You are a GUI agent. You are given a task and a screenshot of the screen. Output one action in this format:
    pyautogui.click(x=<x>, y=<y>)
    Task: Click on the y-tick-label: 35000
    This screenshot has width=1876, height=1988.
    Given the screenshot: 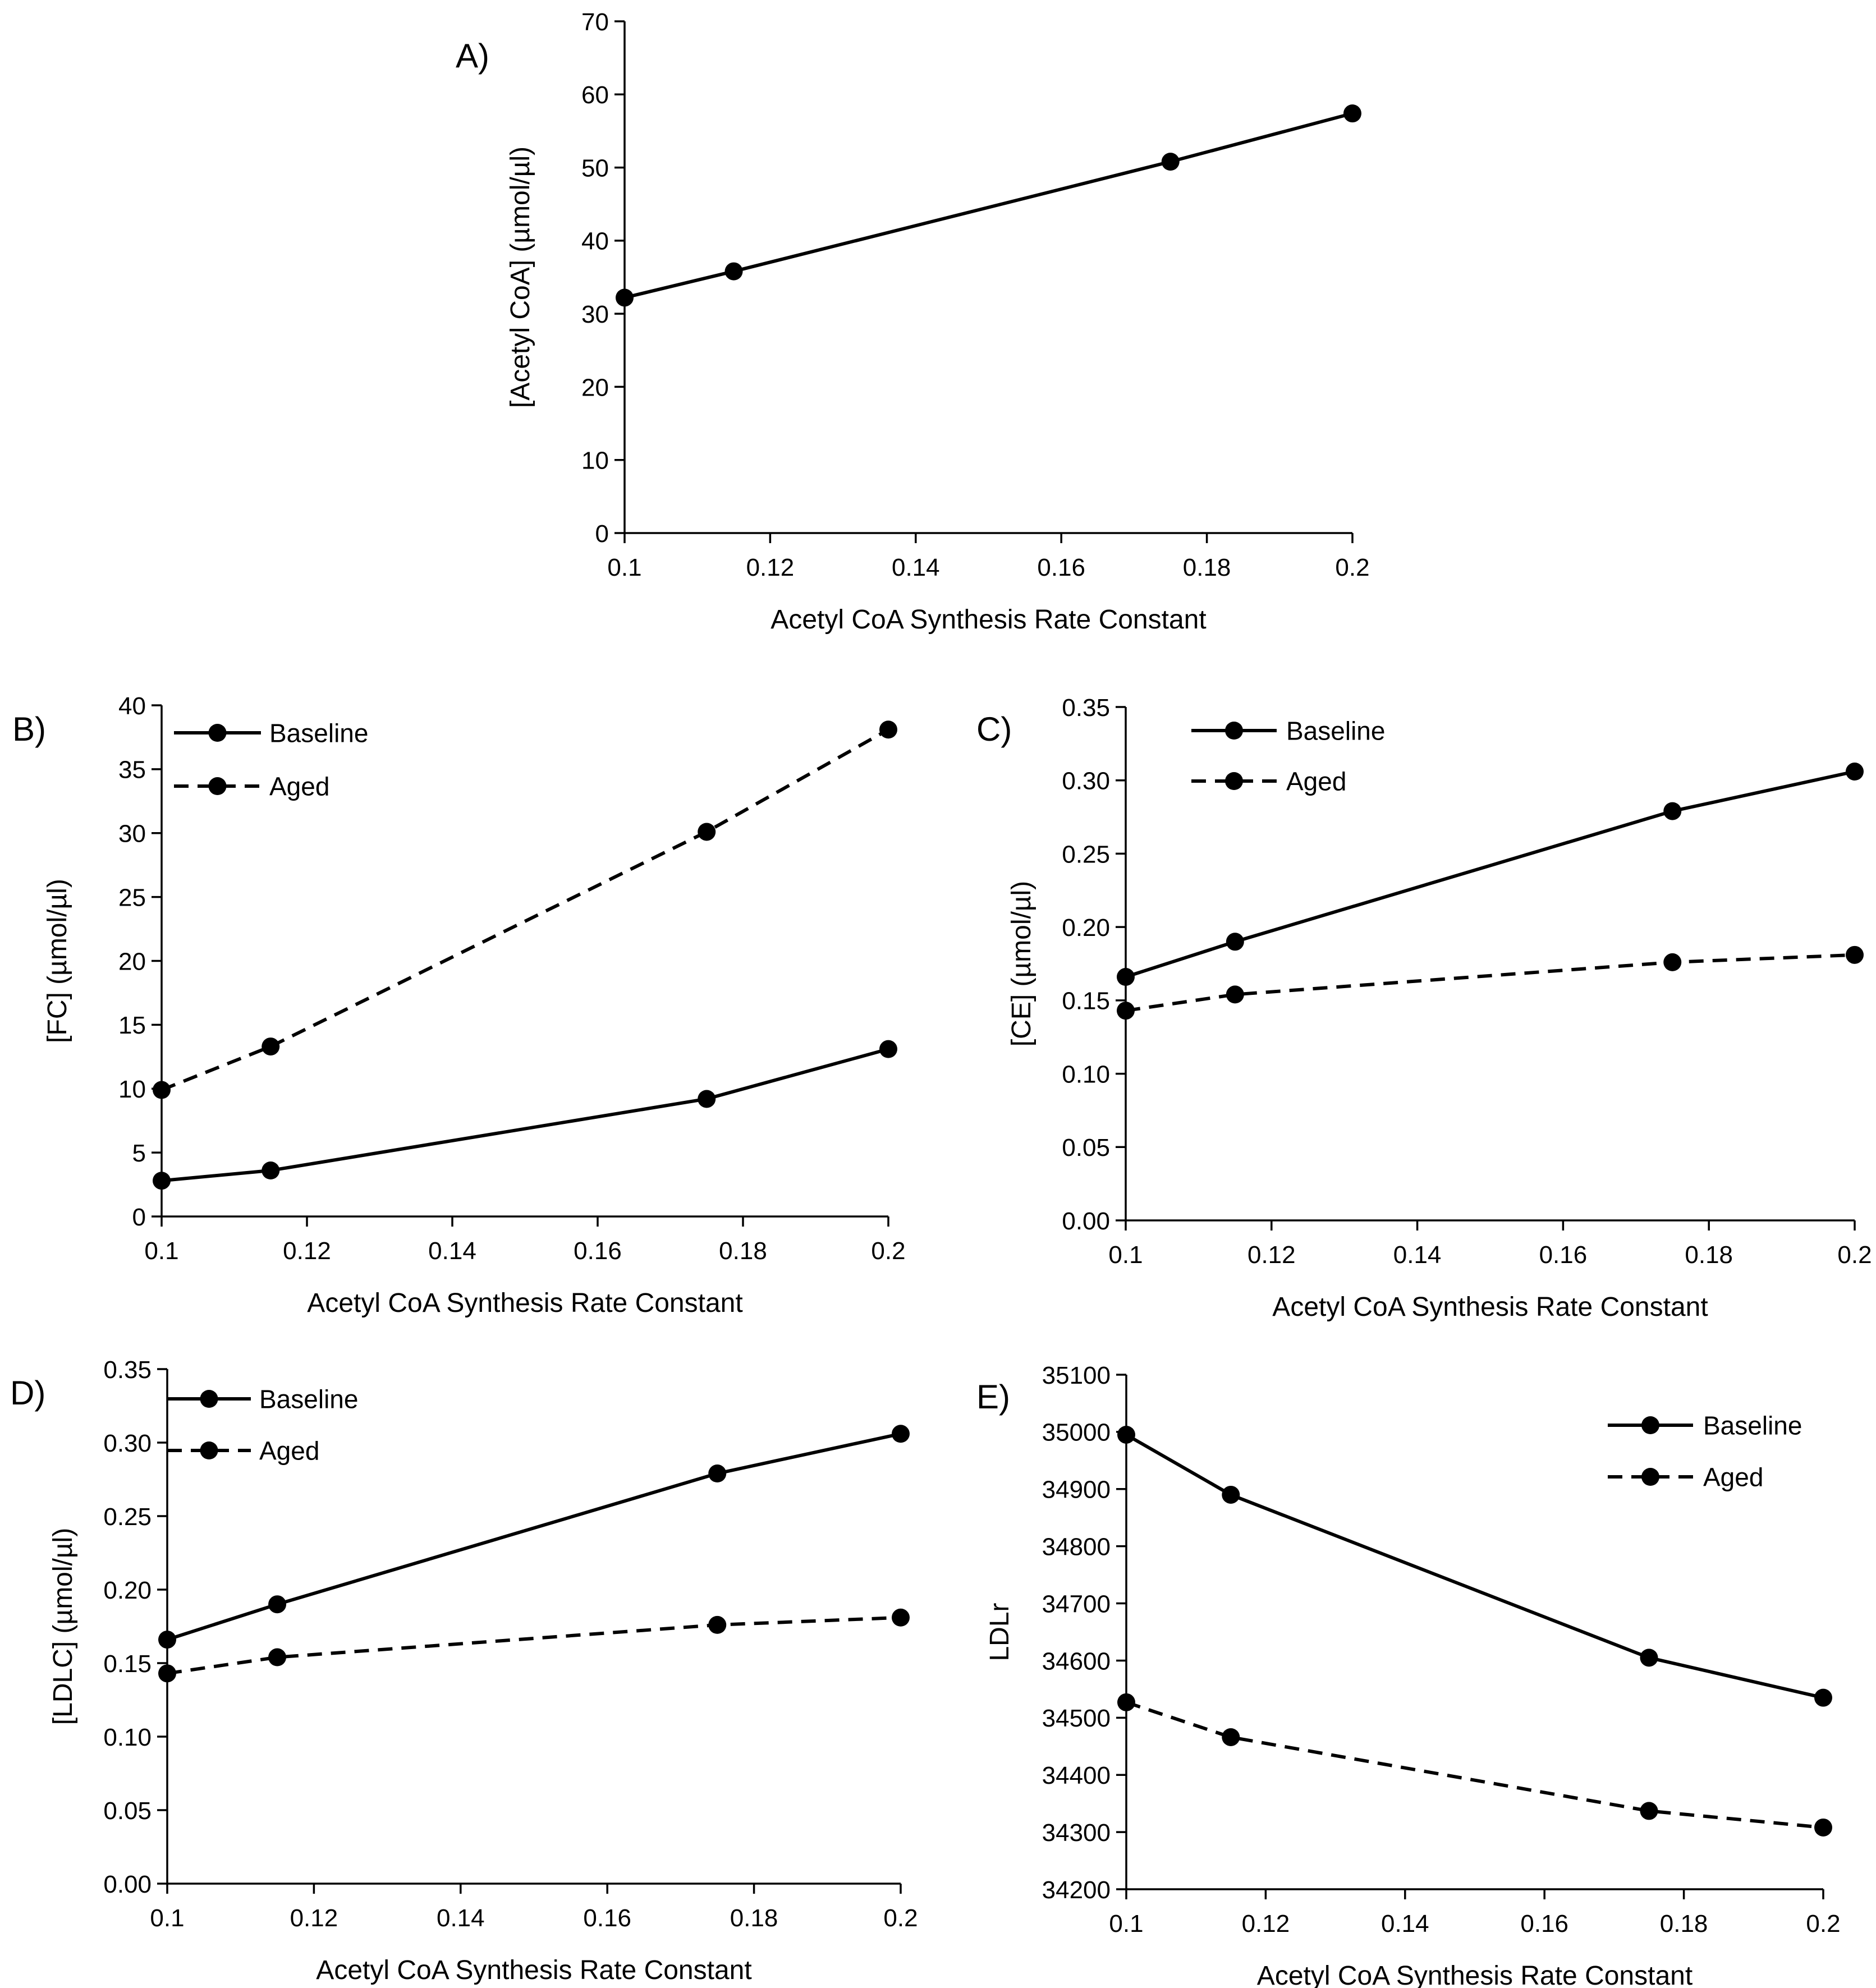 What is the action you would take?
    pyautogui.click(x=1076, y=1433)
    